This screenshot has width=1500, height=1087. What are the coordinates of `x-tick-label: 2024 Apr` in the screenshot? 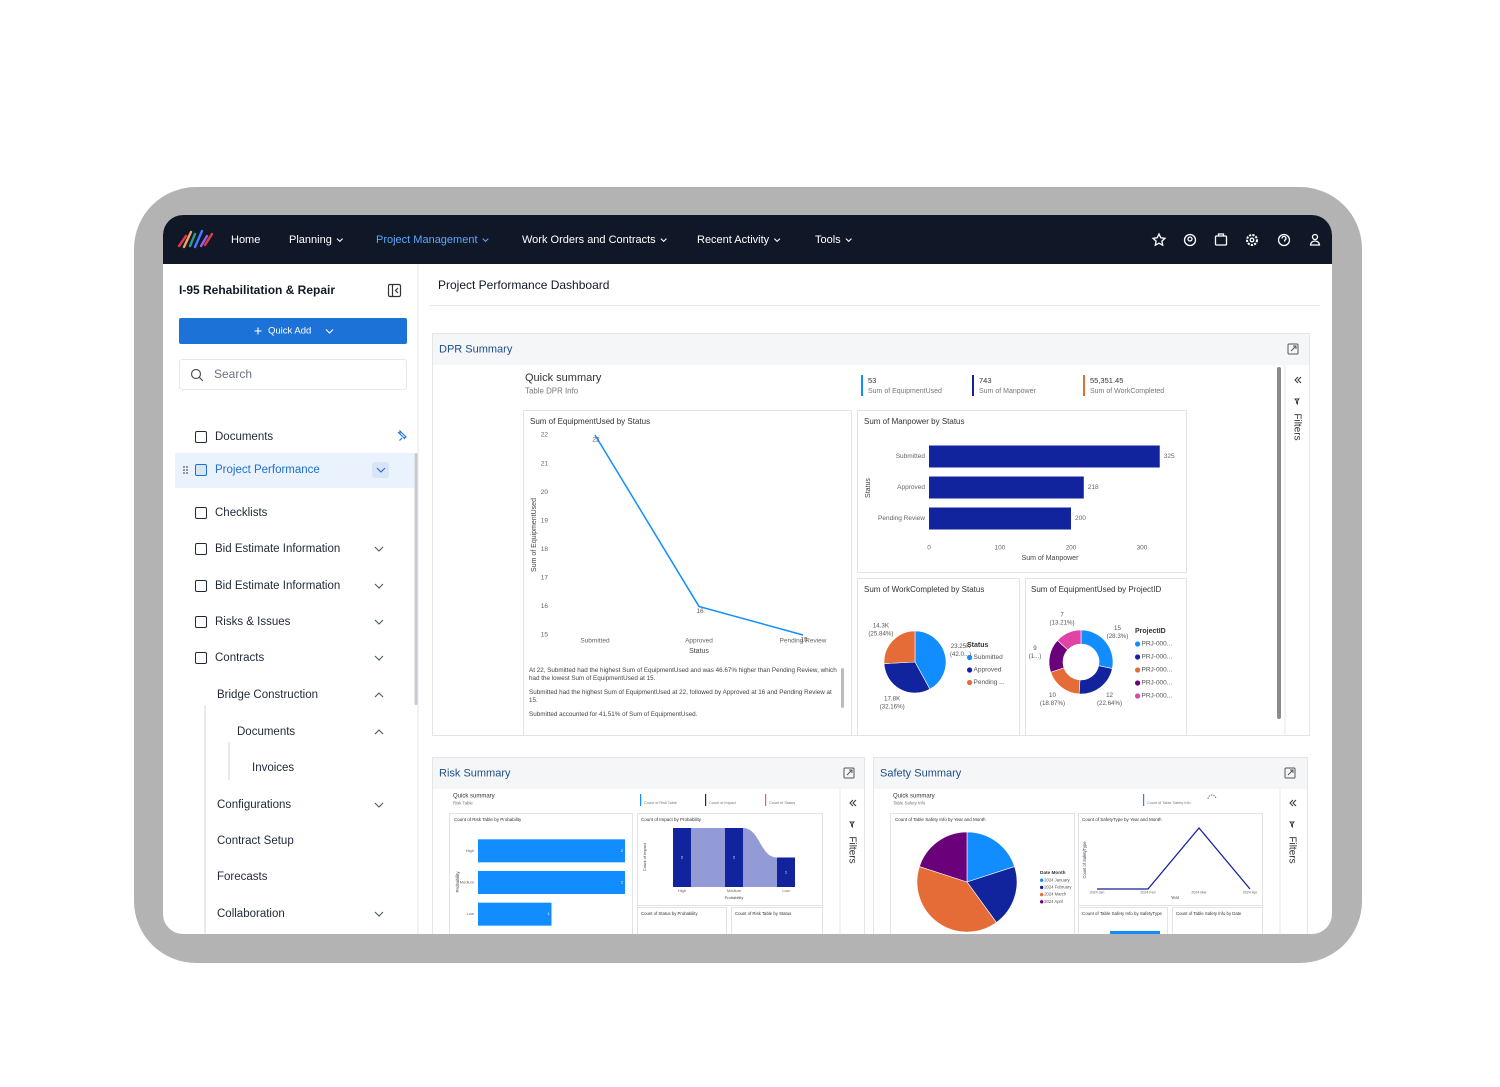 It's located at (1250, 892).